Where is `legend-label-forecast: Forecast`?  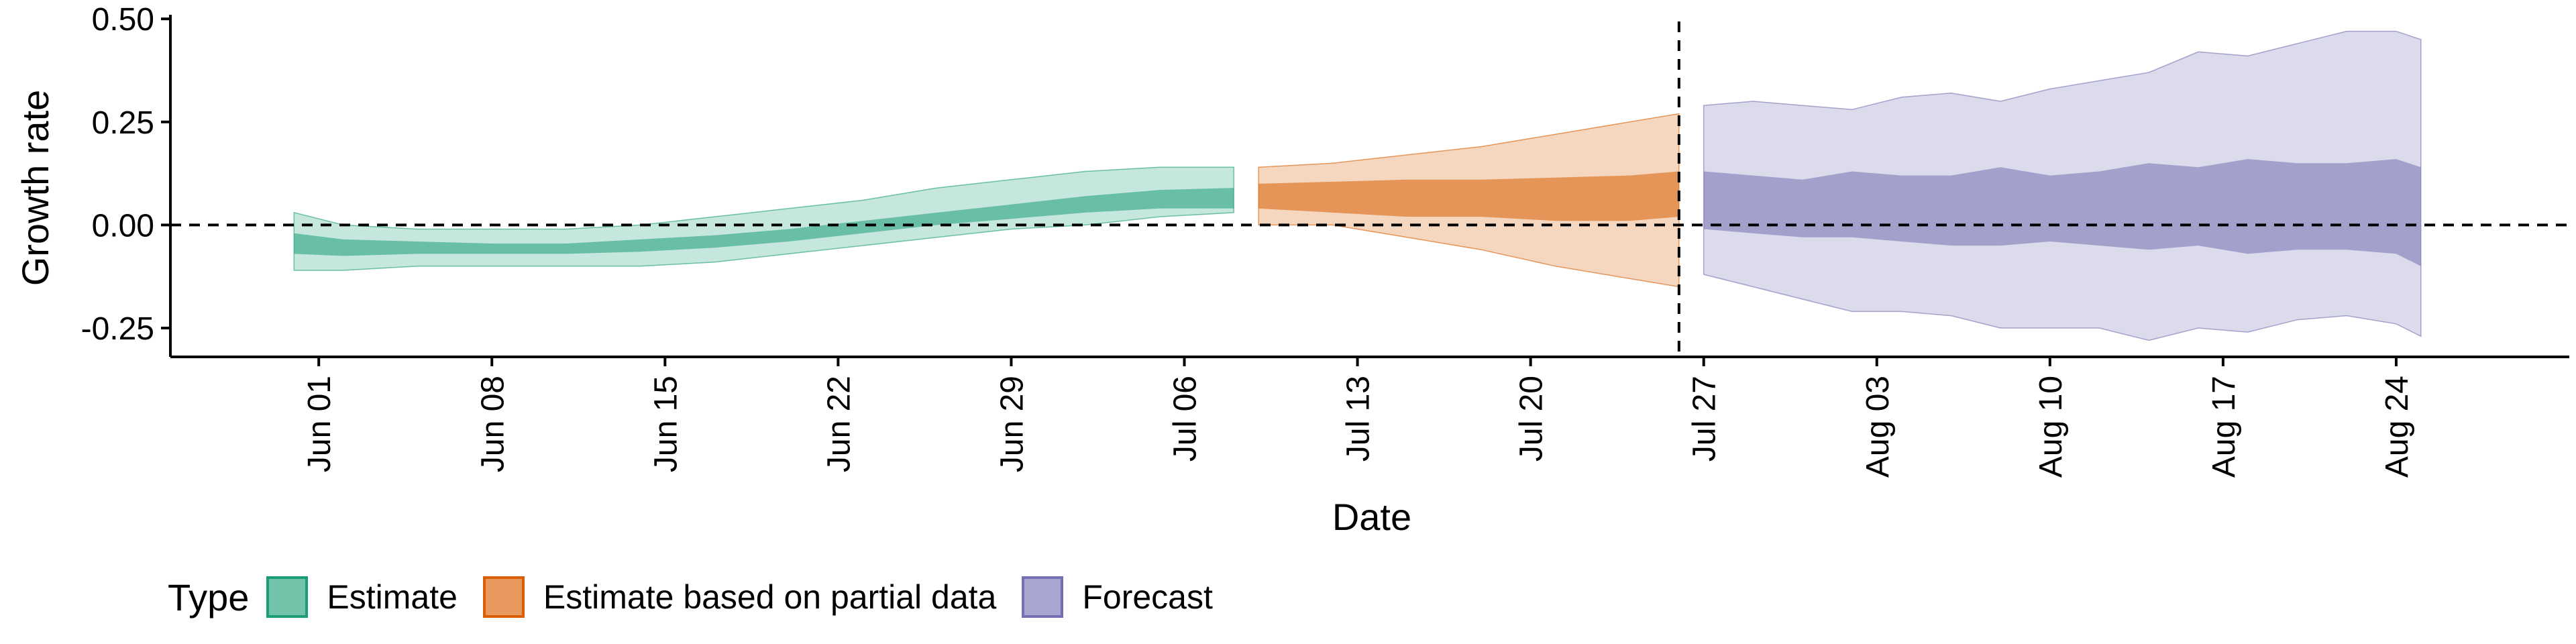 legend-label-forecast: Forecast is located at coordinates (1147, 597).